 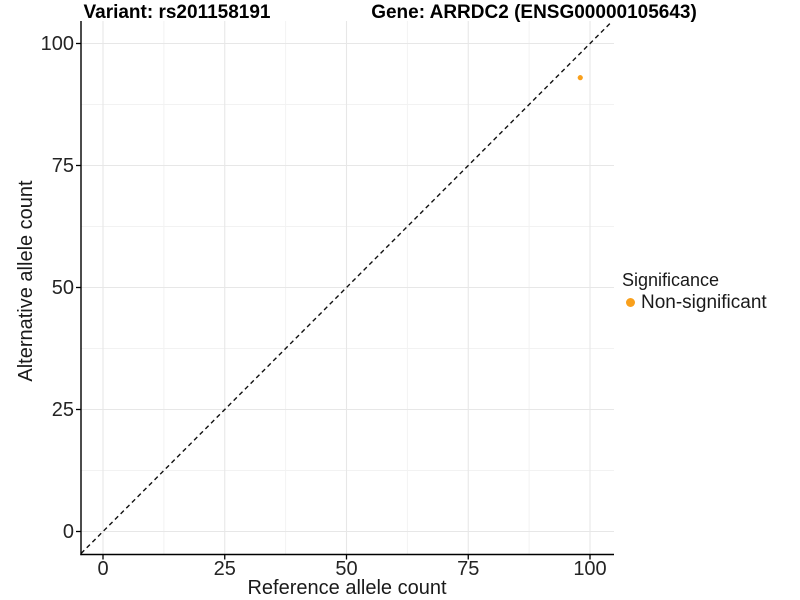 I want to click on y-tick-label: 25, so click(x=62, y=409).